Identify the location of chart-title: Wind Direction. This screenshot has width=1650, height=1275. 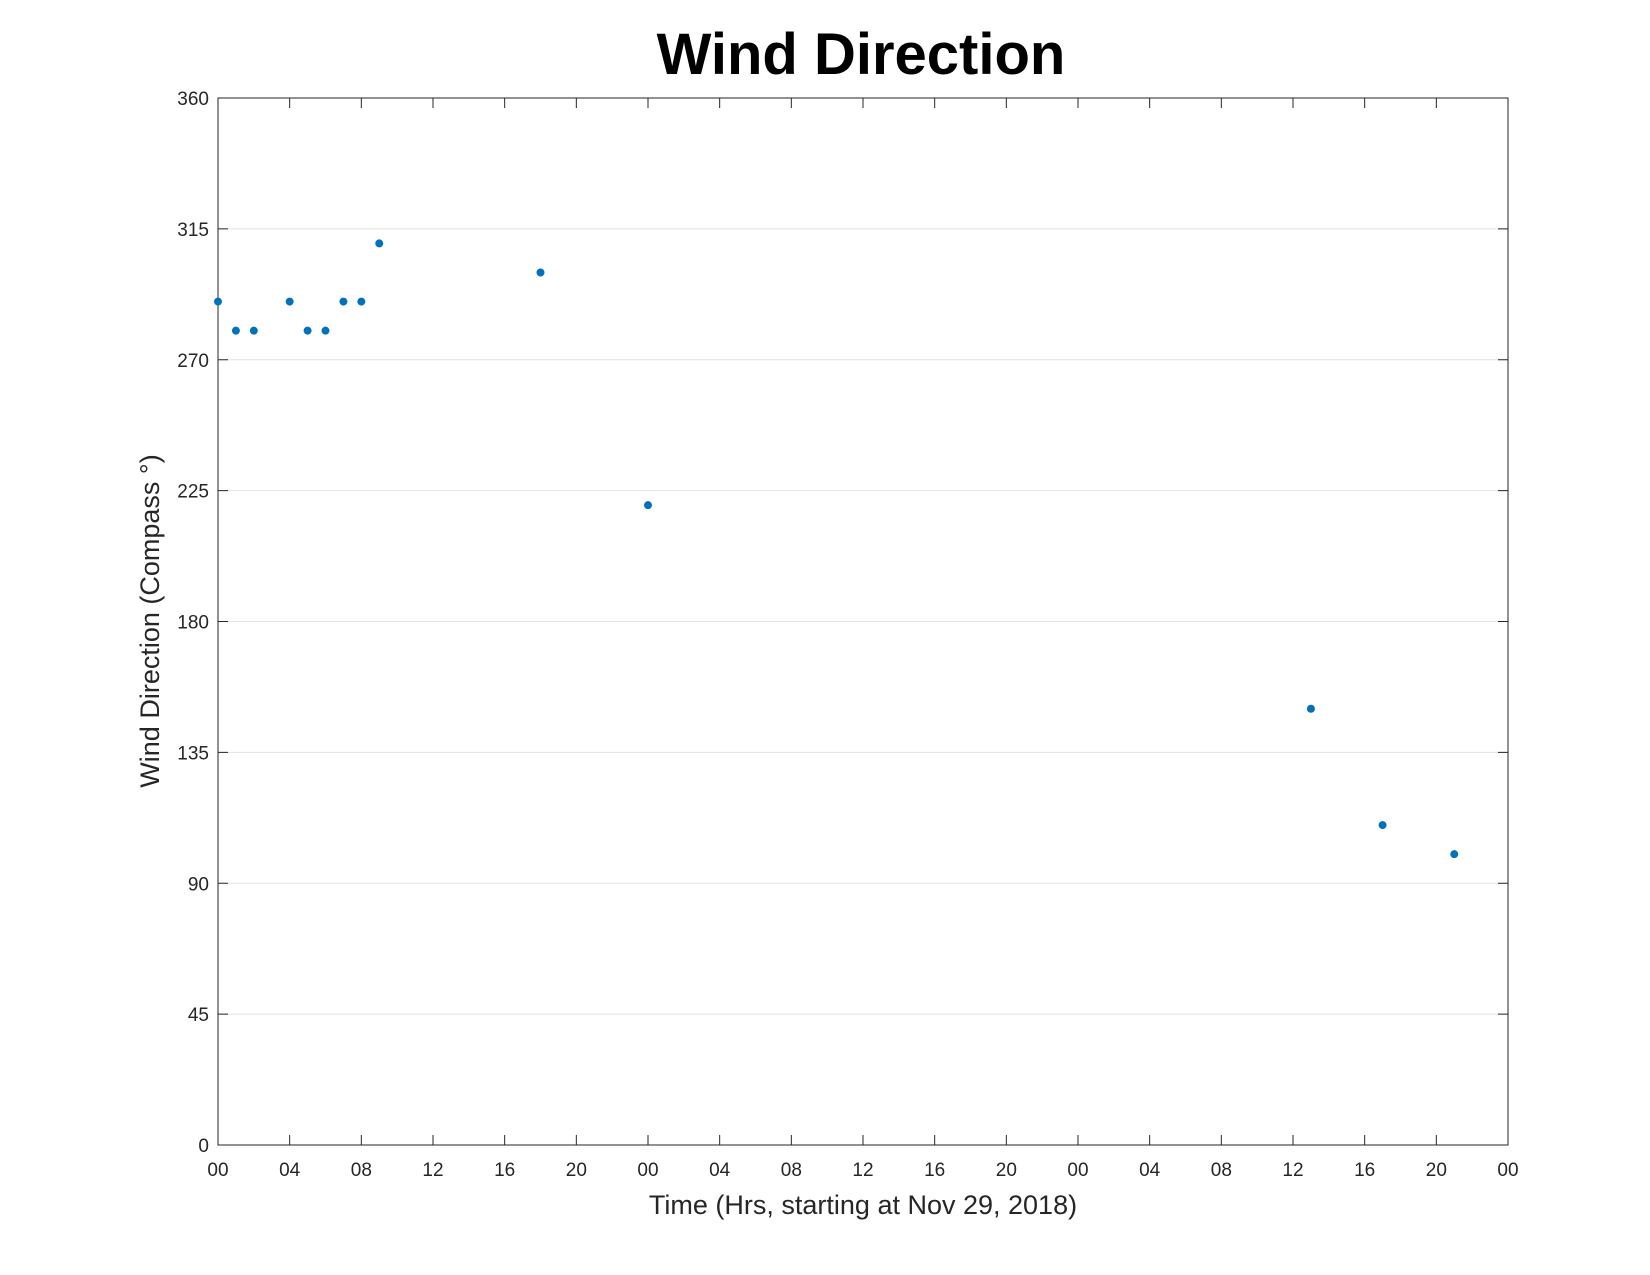
(861, 54).